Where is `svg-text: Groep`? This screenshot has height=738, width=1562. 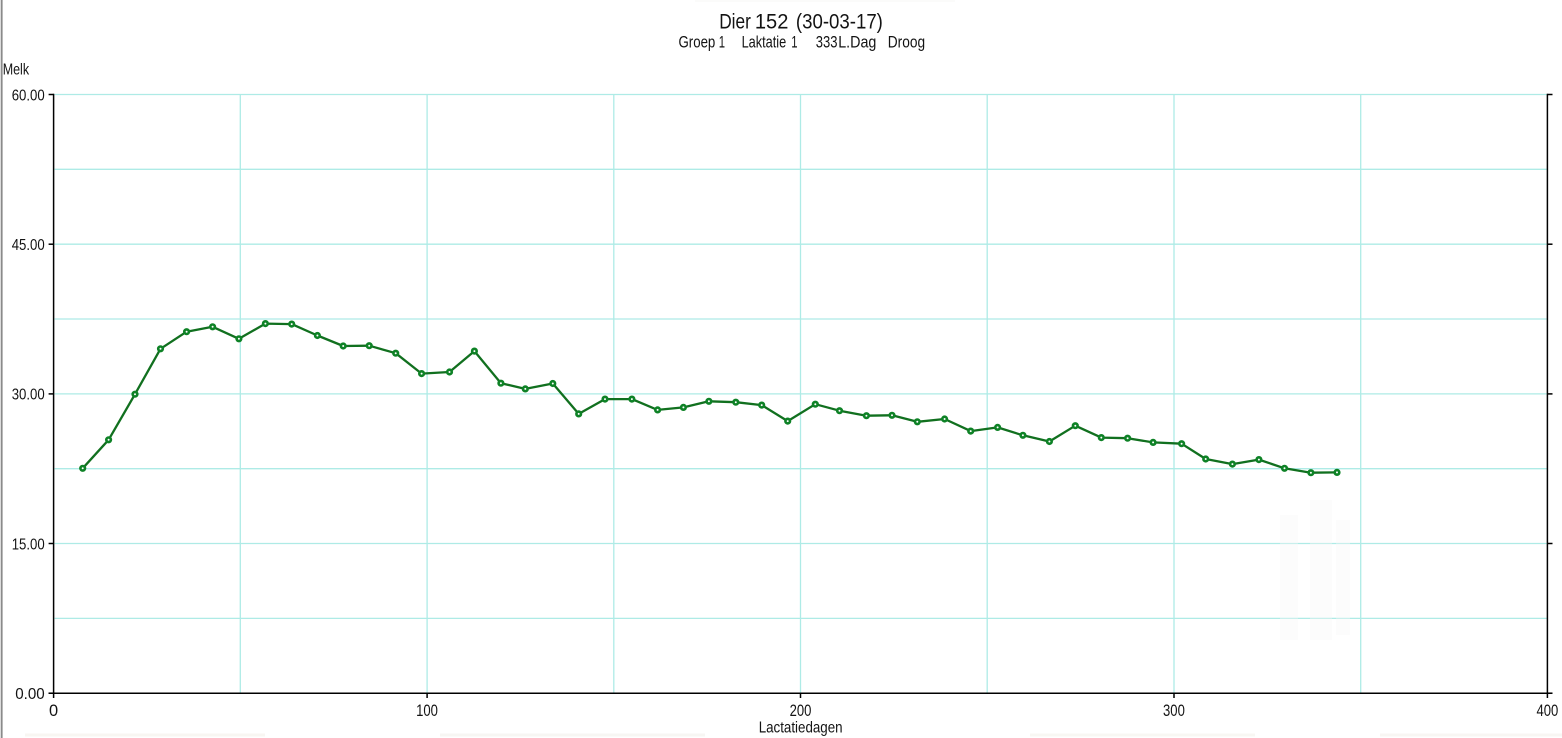 svg-text: Groep is located at coordinates (697, 43).